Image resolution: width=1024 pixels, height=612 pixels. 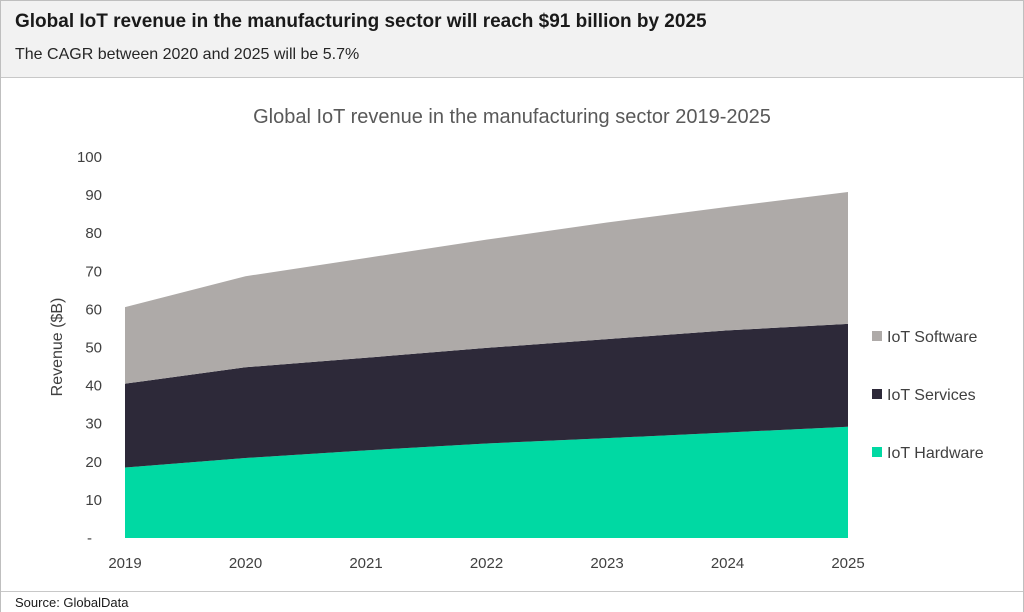 What do you see at coordinates (877, 336) in the screenshot?
I see `legend-swatch-iot-software` at bounding box center [877, 336].